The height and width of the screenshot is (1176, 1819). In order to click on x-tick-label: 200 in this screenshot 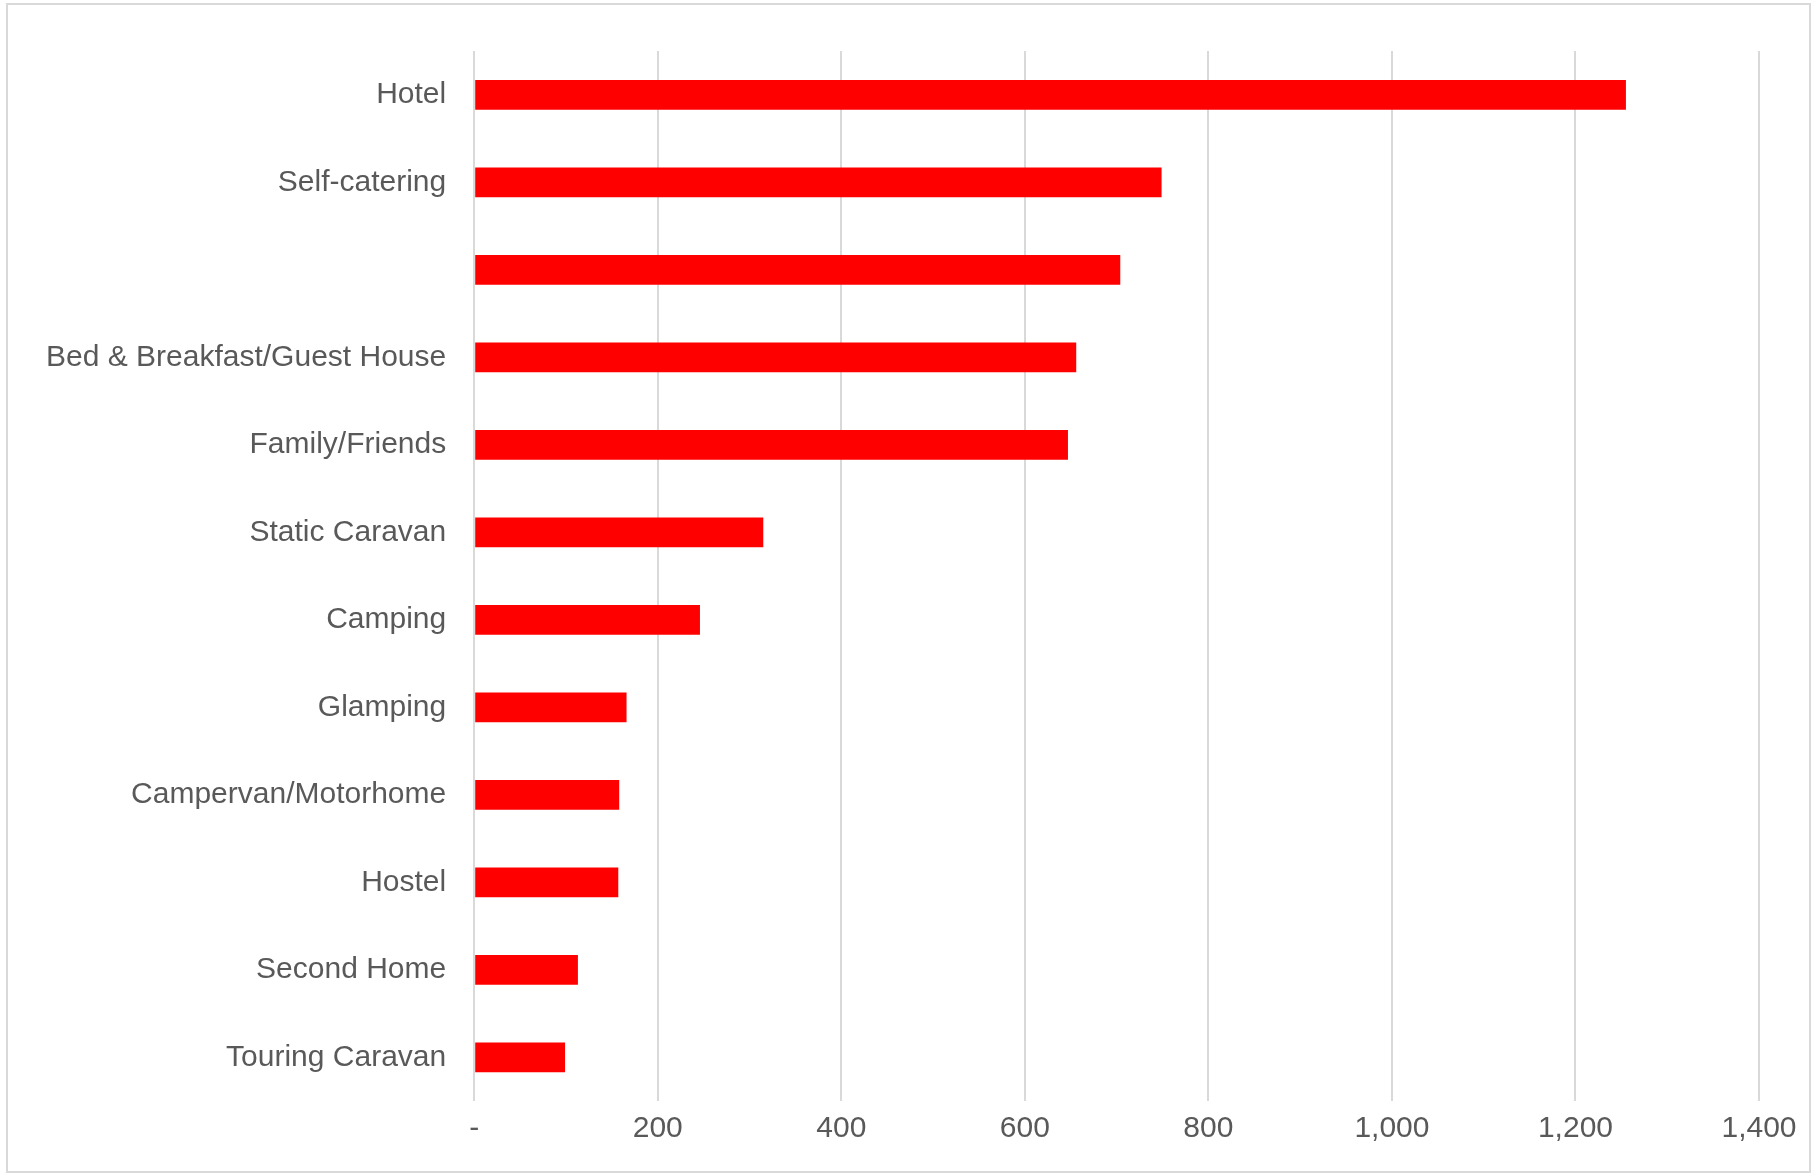, I will do `click(657, 1127)`.